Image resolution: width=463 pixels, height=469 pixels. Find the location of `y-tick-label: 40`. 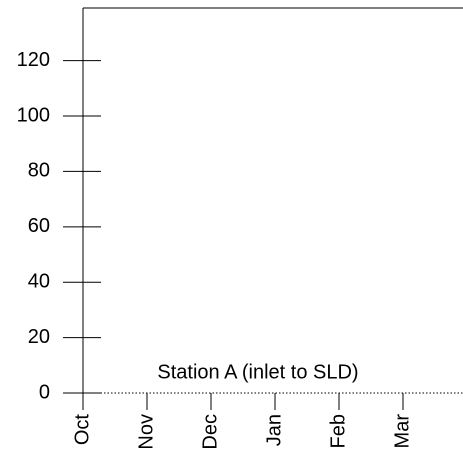

y-tick-label: 40 is located at coordinates (39, 281).